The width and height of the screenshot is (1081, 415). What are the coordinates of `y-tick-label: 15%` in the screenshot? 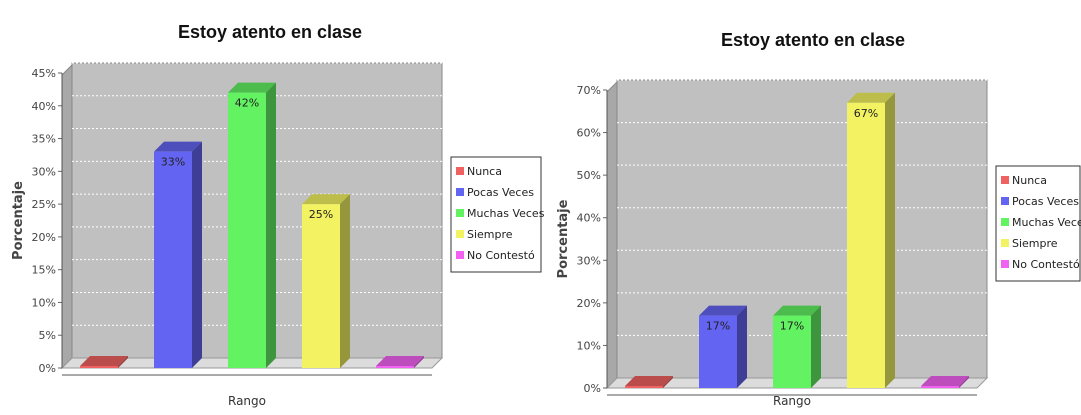 It's located at (44, 270).